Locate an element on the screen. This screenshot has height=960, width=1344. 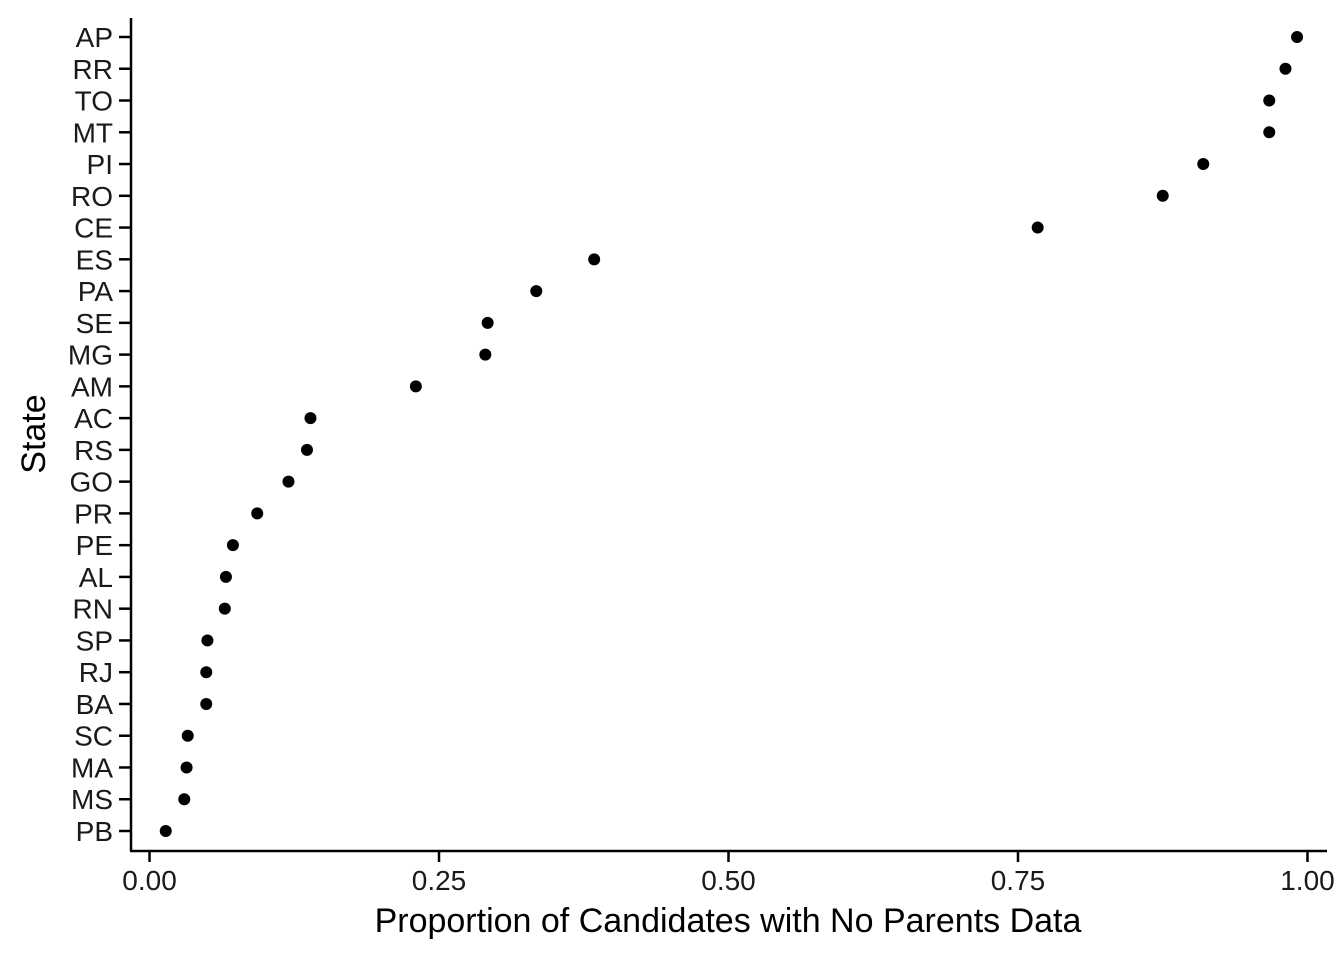
data-point-sp is located at coordinates (207, 640).